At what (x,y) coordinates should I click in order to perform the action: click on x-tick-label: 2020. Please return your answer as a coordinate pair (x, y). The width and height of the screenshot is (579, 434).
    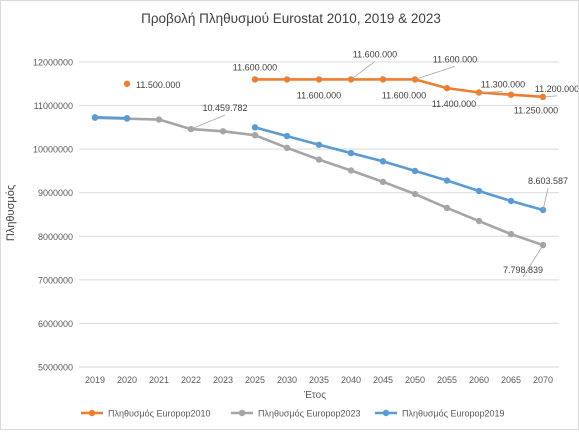
    Looking at the image, I should click on (127, 380).